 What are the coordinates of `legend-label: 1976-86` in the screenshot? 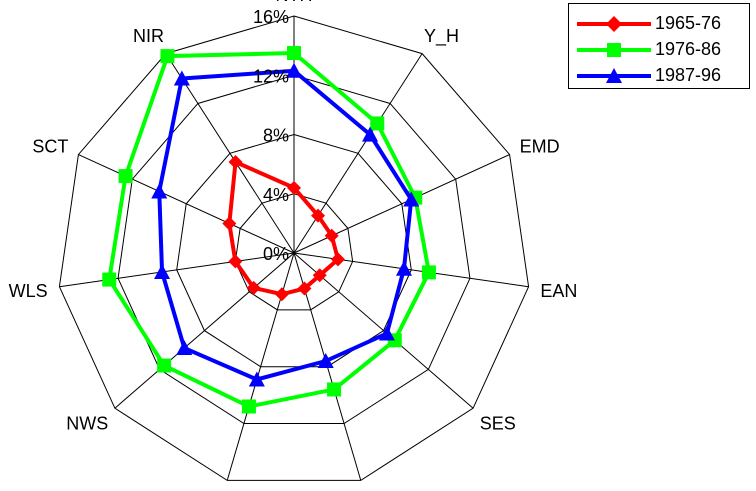 It's located at (688, 49).